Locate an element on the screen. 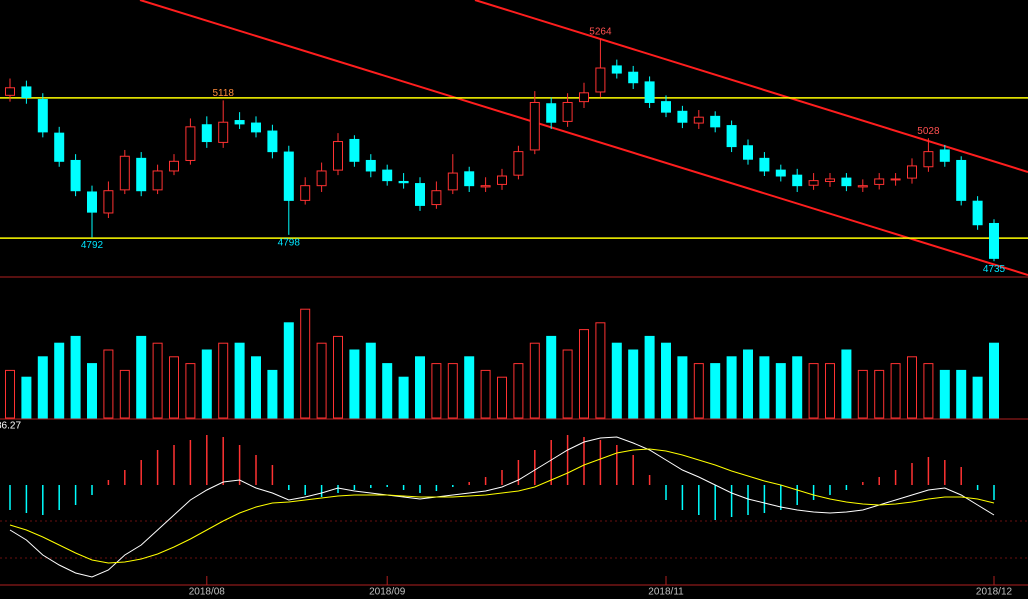 This screenshot has height=599, width=1028. low-label: 4735 is located at coordinates (994, 269).